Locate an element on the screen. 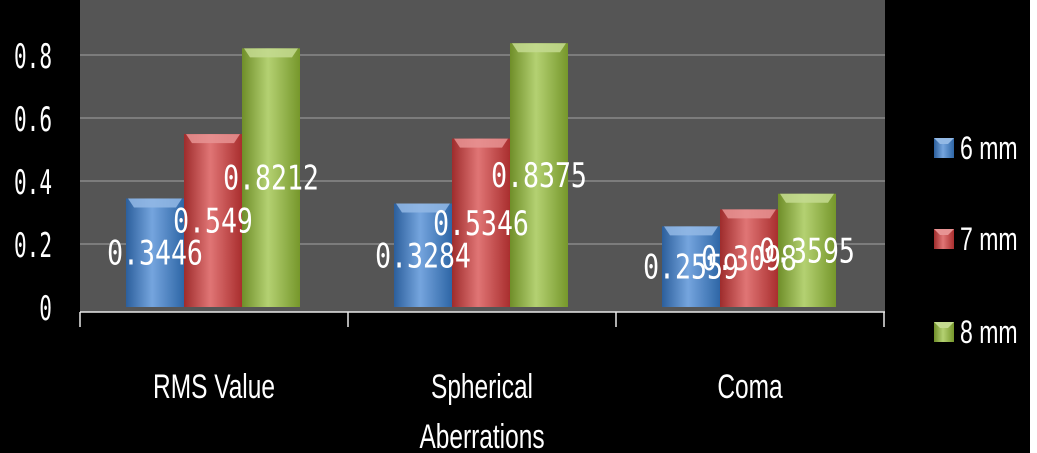 The width and height of the screenshot is (1037, 453). y-tick-label: 0.4 is located at coordinates (33, 183).